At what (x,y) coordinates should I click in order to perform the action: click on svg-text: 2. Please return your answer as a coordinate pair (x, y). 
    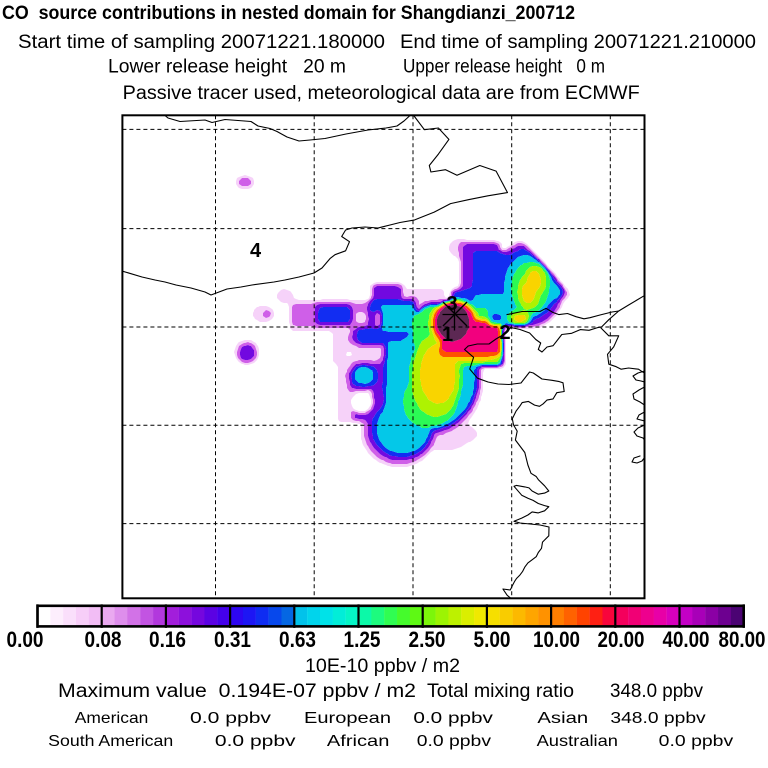
    Looking at the image, I should click on (504, 333).